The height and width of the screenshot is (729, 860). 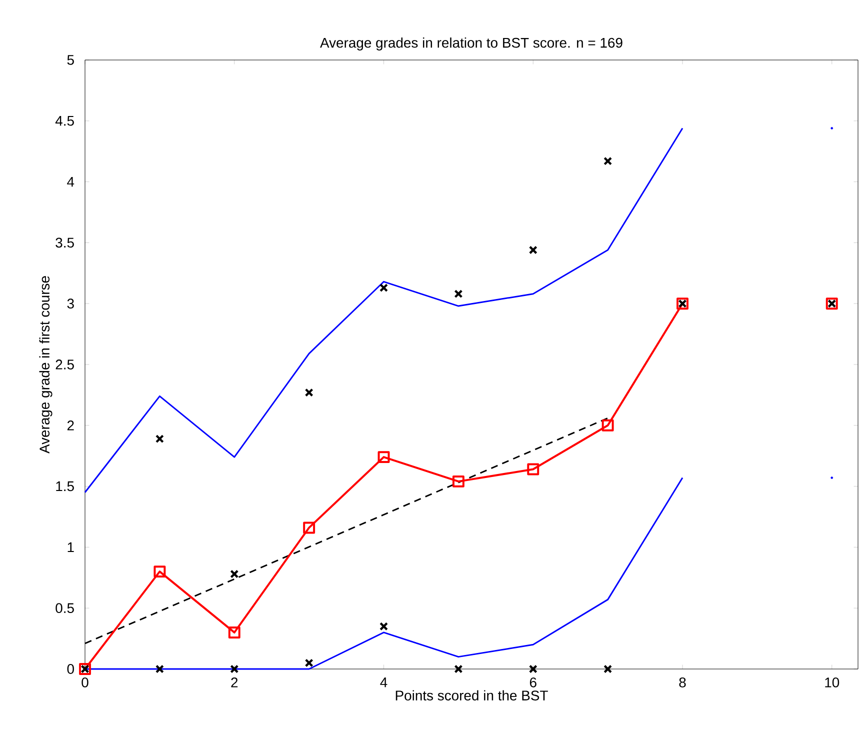 I want to click on y-tick-label: 0.5, so click(x=65, y=608).